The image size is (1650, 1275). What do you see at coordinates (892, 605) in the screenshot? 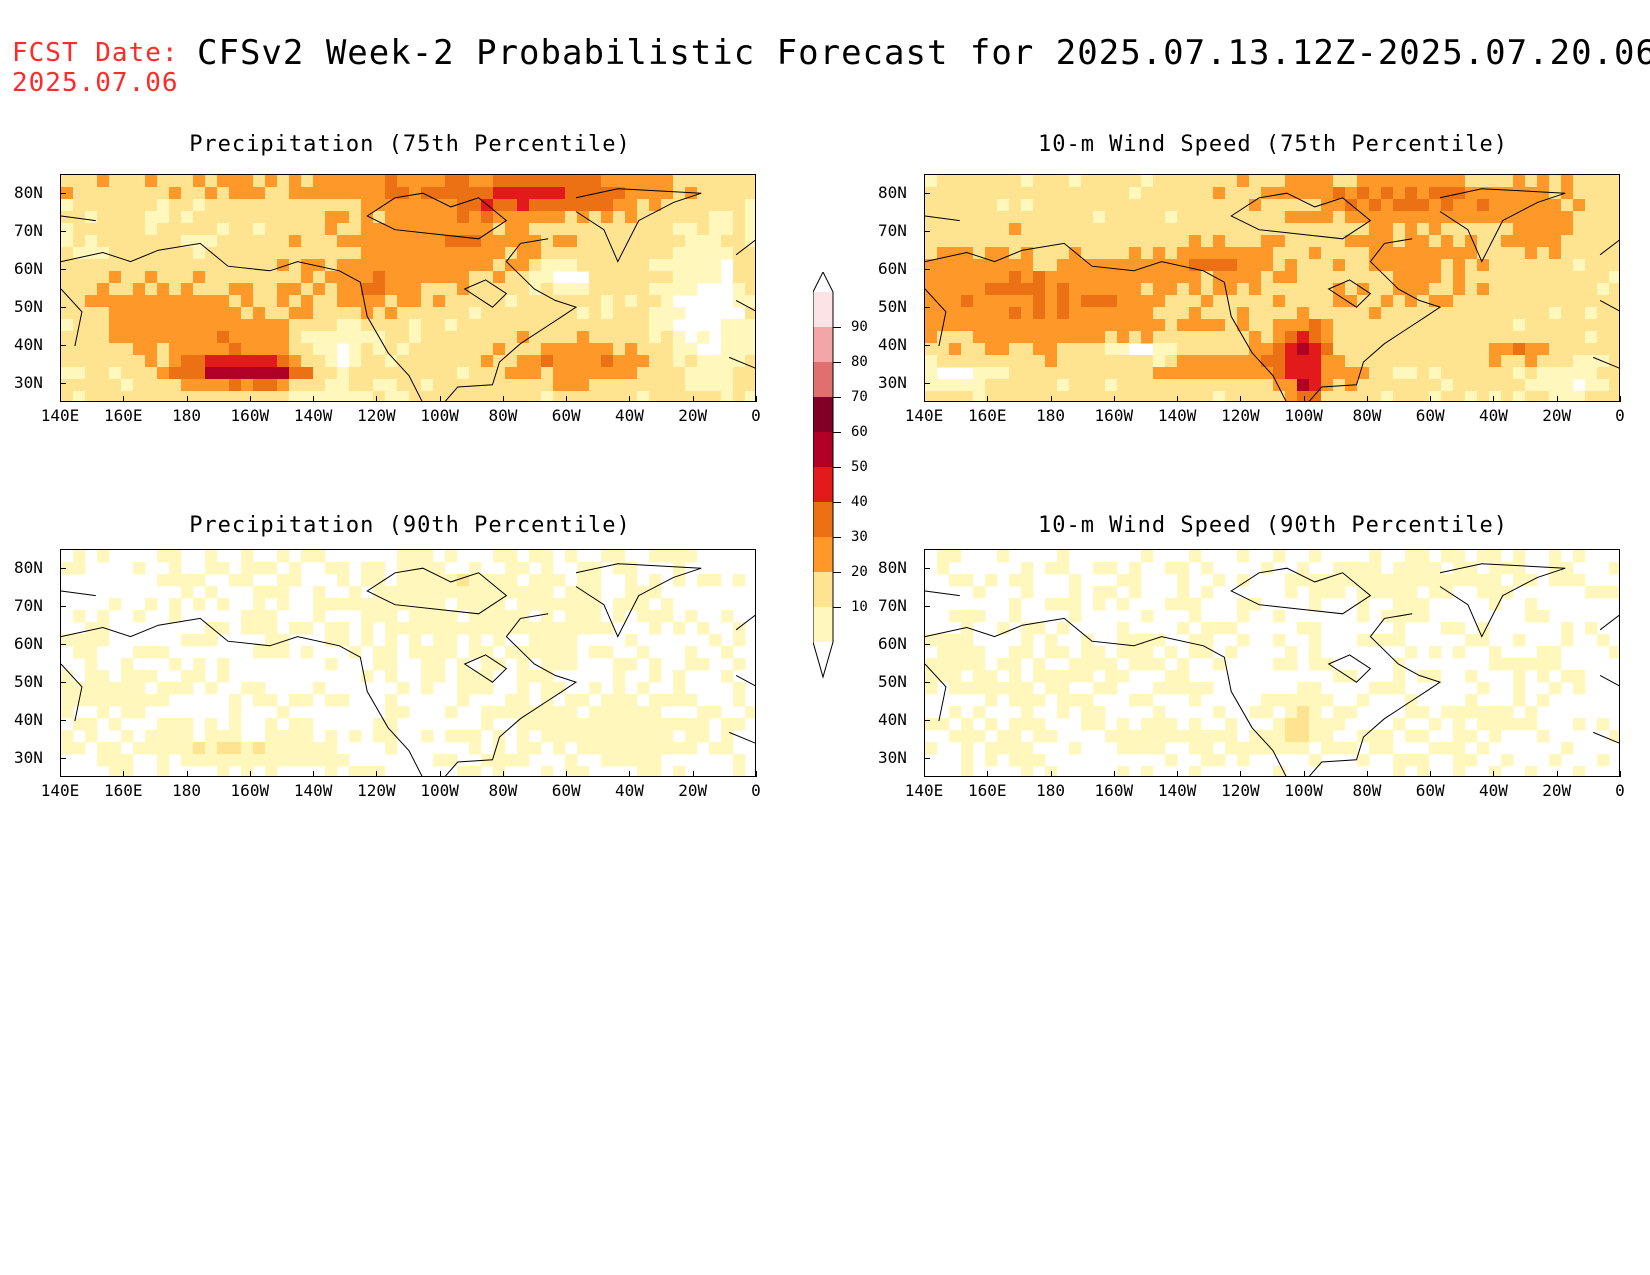
I see `lat-label: 70N` at bounding box center [892, 605].